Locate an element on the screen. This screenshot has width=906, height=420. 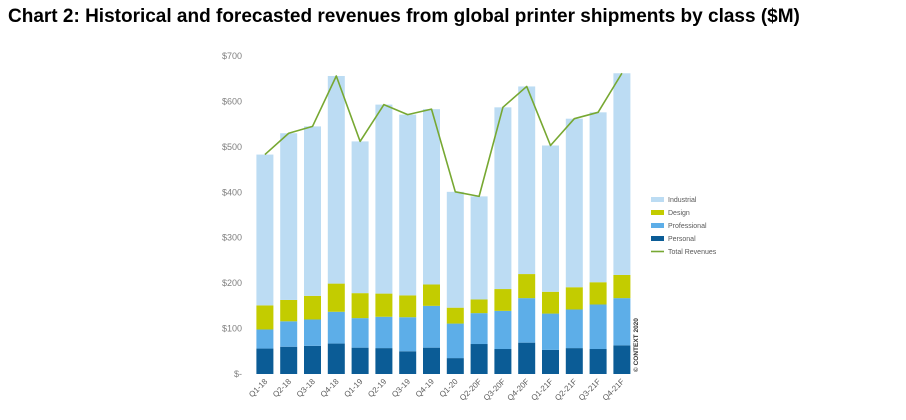
copyright-notice: © CONTEXT 2020 is located at coordinates (636, 345).